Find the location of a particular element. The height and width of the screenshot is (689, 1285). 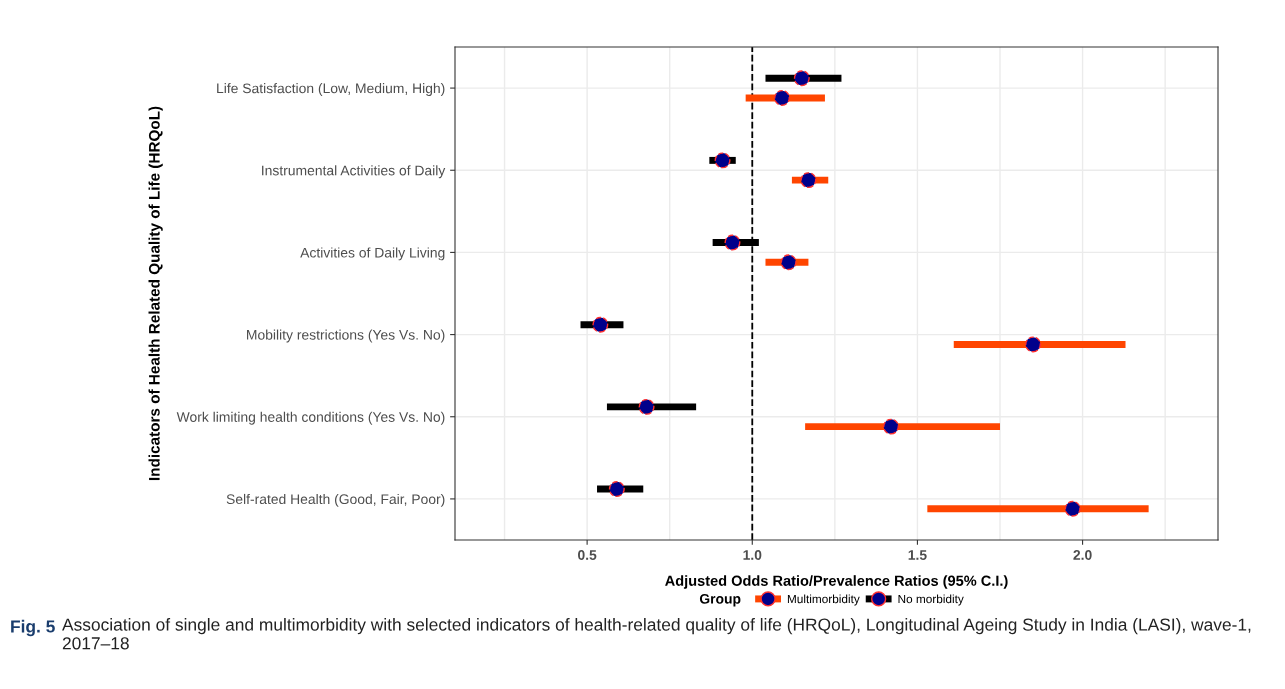

caption: Fig. 5 is located at coordinates (33, 628).